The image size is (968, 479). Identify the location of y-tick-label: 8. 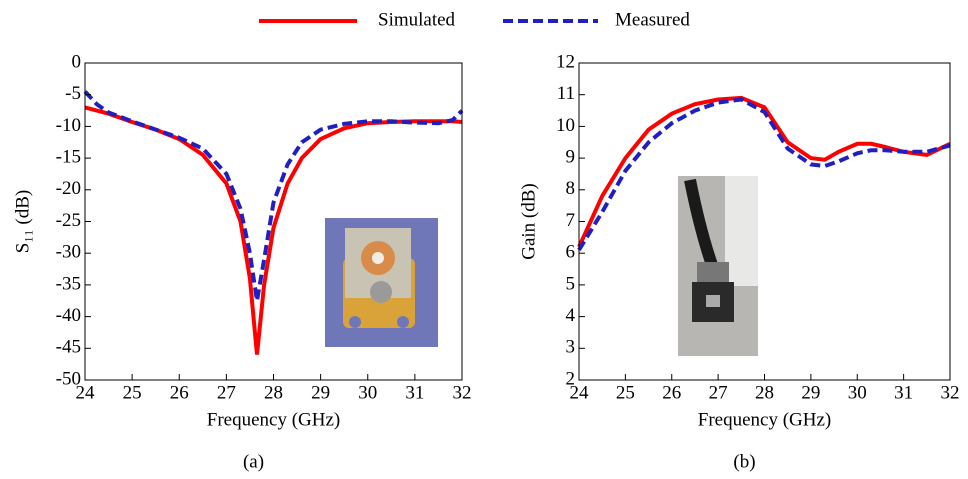
(571, 188).